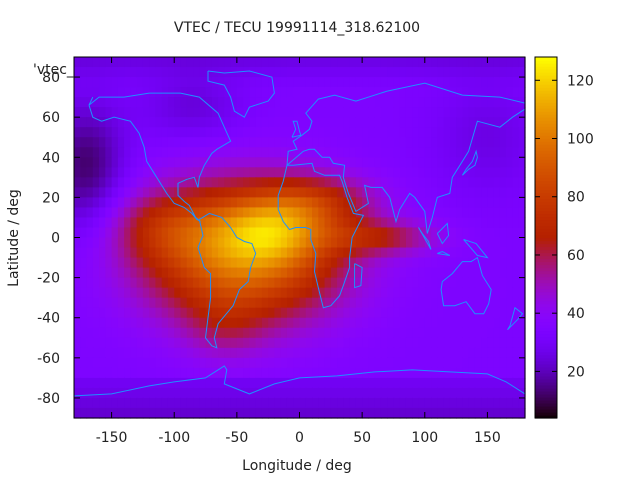  What do you see at coordinates (48, 279) in the screenshot?
I see `y-tick-label: -20` at bounding box center [48, 279].